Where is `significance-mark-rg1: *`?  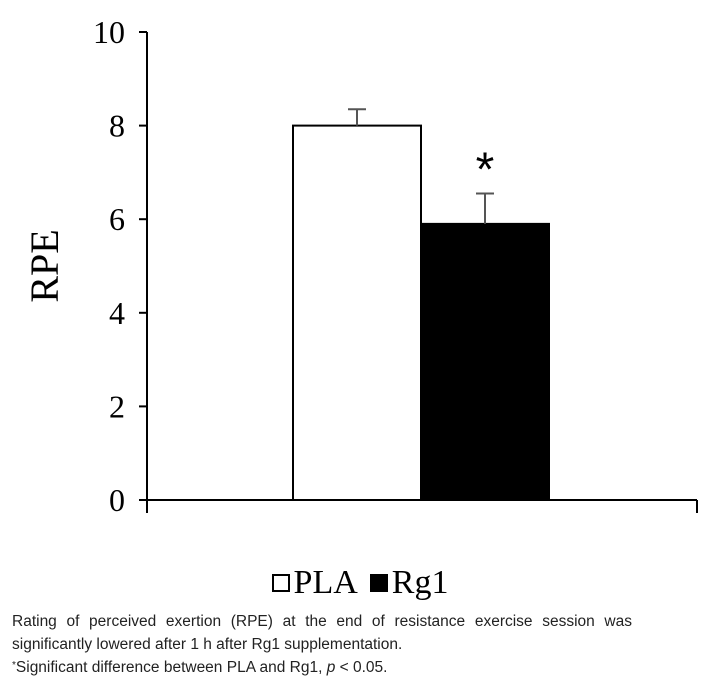
significance-mark-rg1: * is located at coordinates (485, 169).